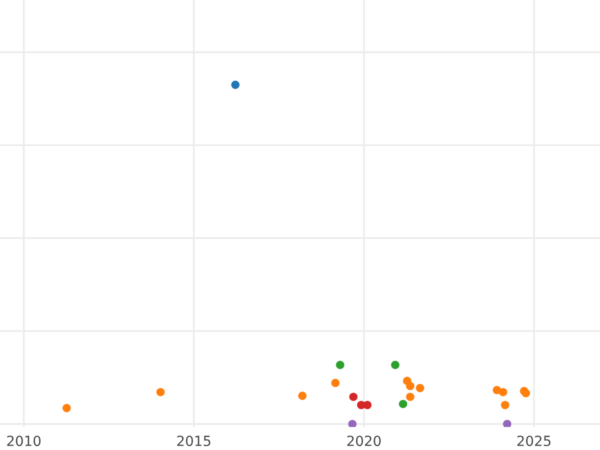  Describe the element at coordinates (193, 441) in the screenshot. I see `x-tick-label: 2015` at that location.